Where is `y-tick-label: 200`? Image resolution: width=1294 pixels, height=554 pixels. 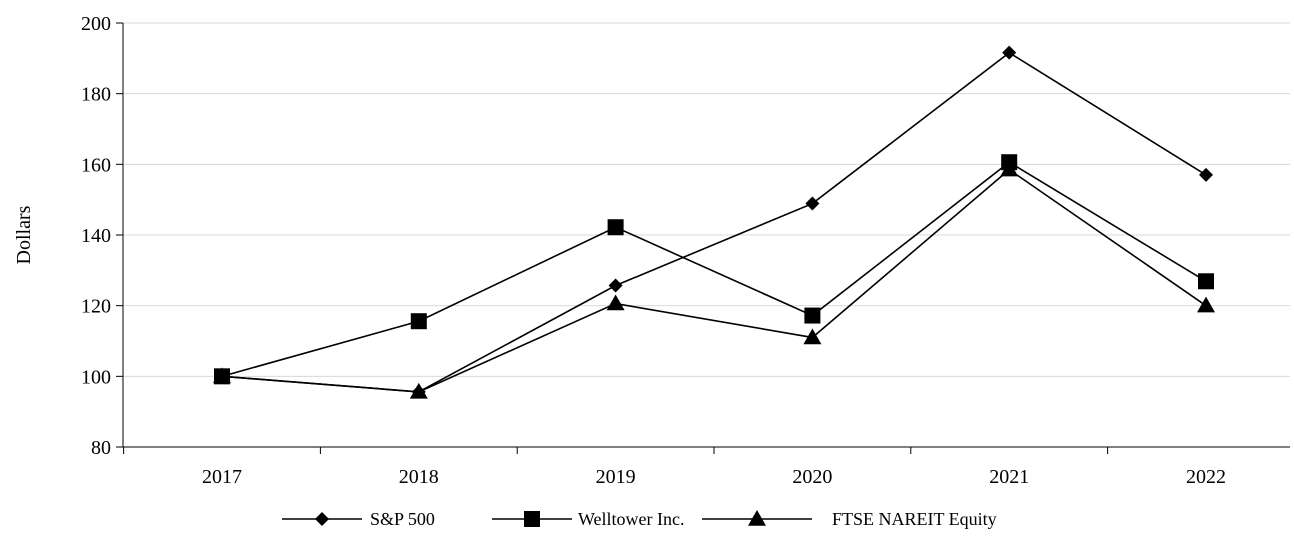
y-tick-label: 200 is located at coordinates (96, 24).